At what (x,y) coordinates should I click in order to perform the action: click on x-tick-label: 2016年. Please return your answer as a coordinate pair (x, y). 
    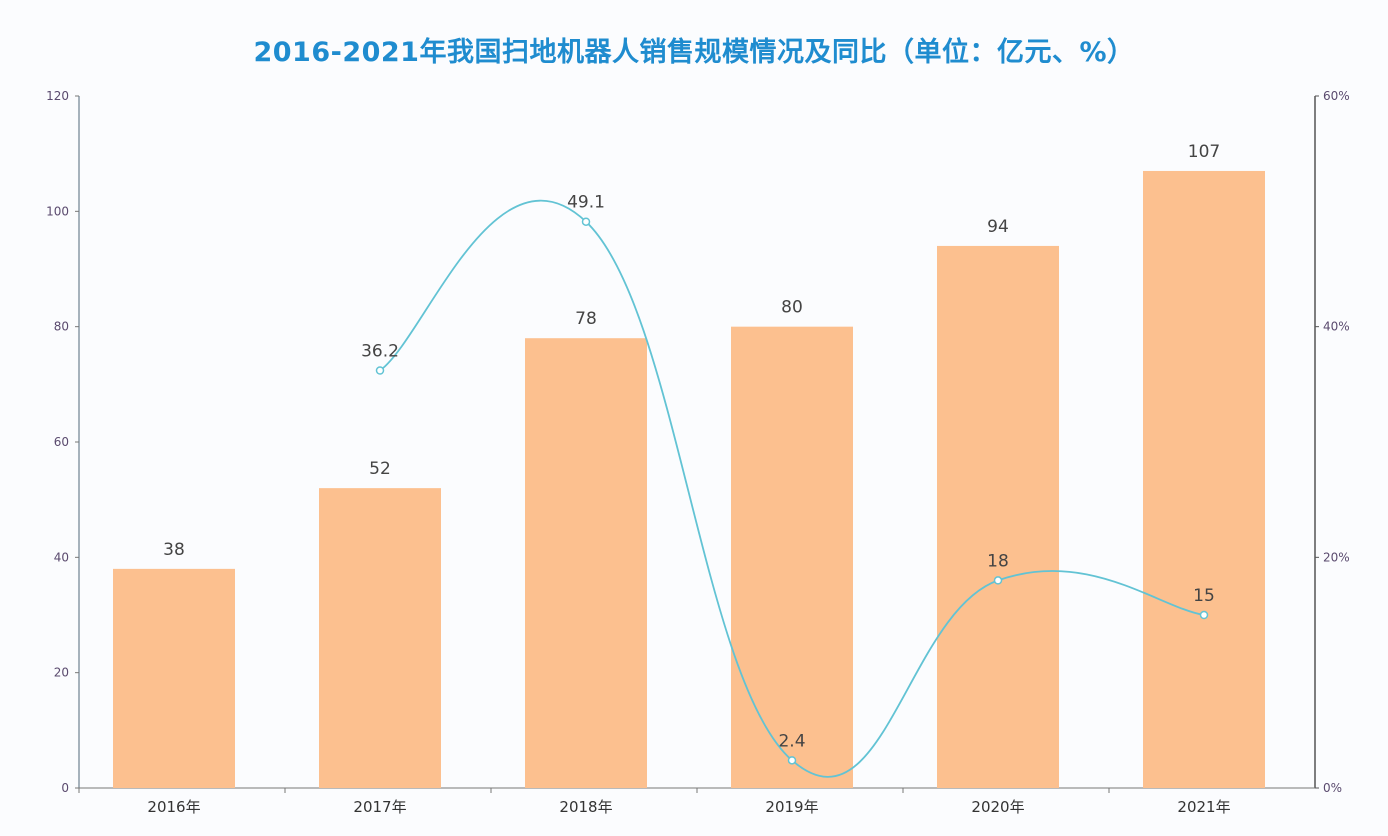
    Looking at the image, I should click on (173, 807).